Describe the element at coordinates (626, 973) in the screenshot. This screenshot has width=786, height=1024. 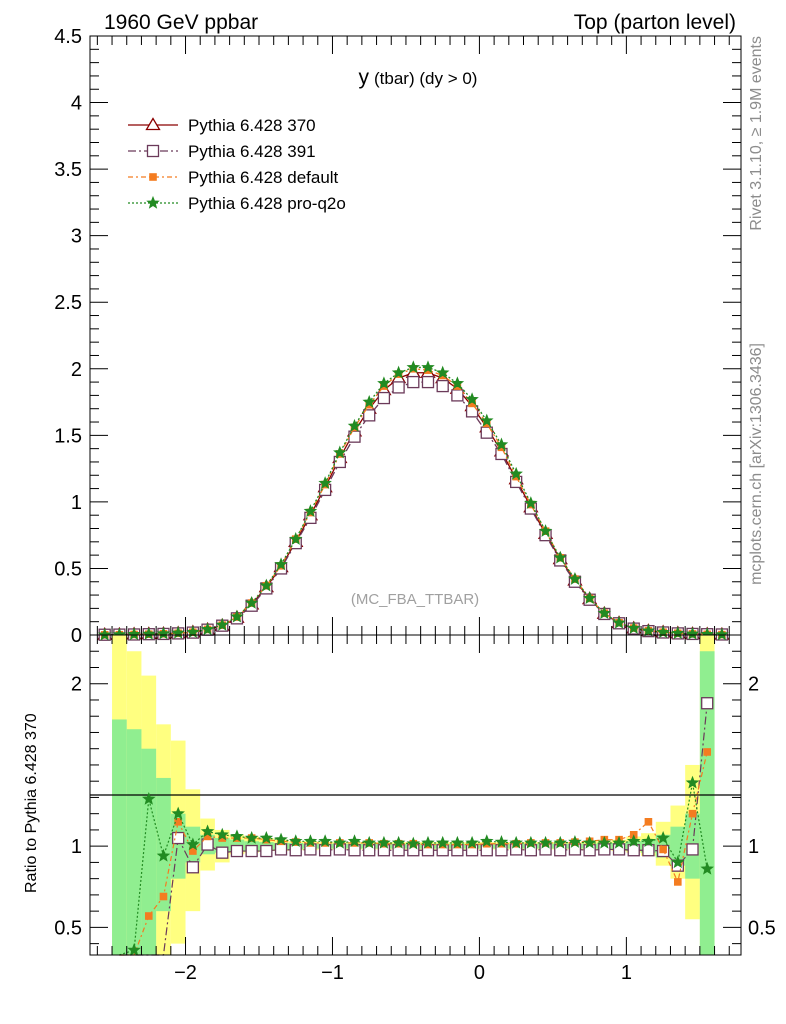
I see `ratio-x-tick-label: 1` at that location.